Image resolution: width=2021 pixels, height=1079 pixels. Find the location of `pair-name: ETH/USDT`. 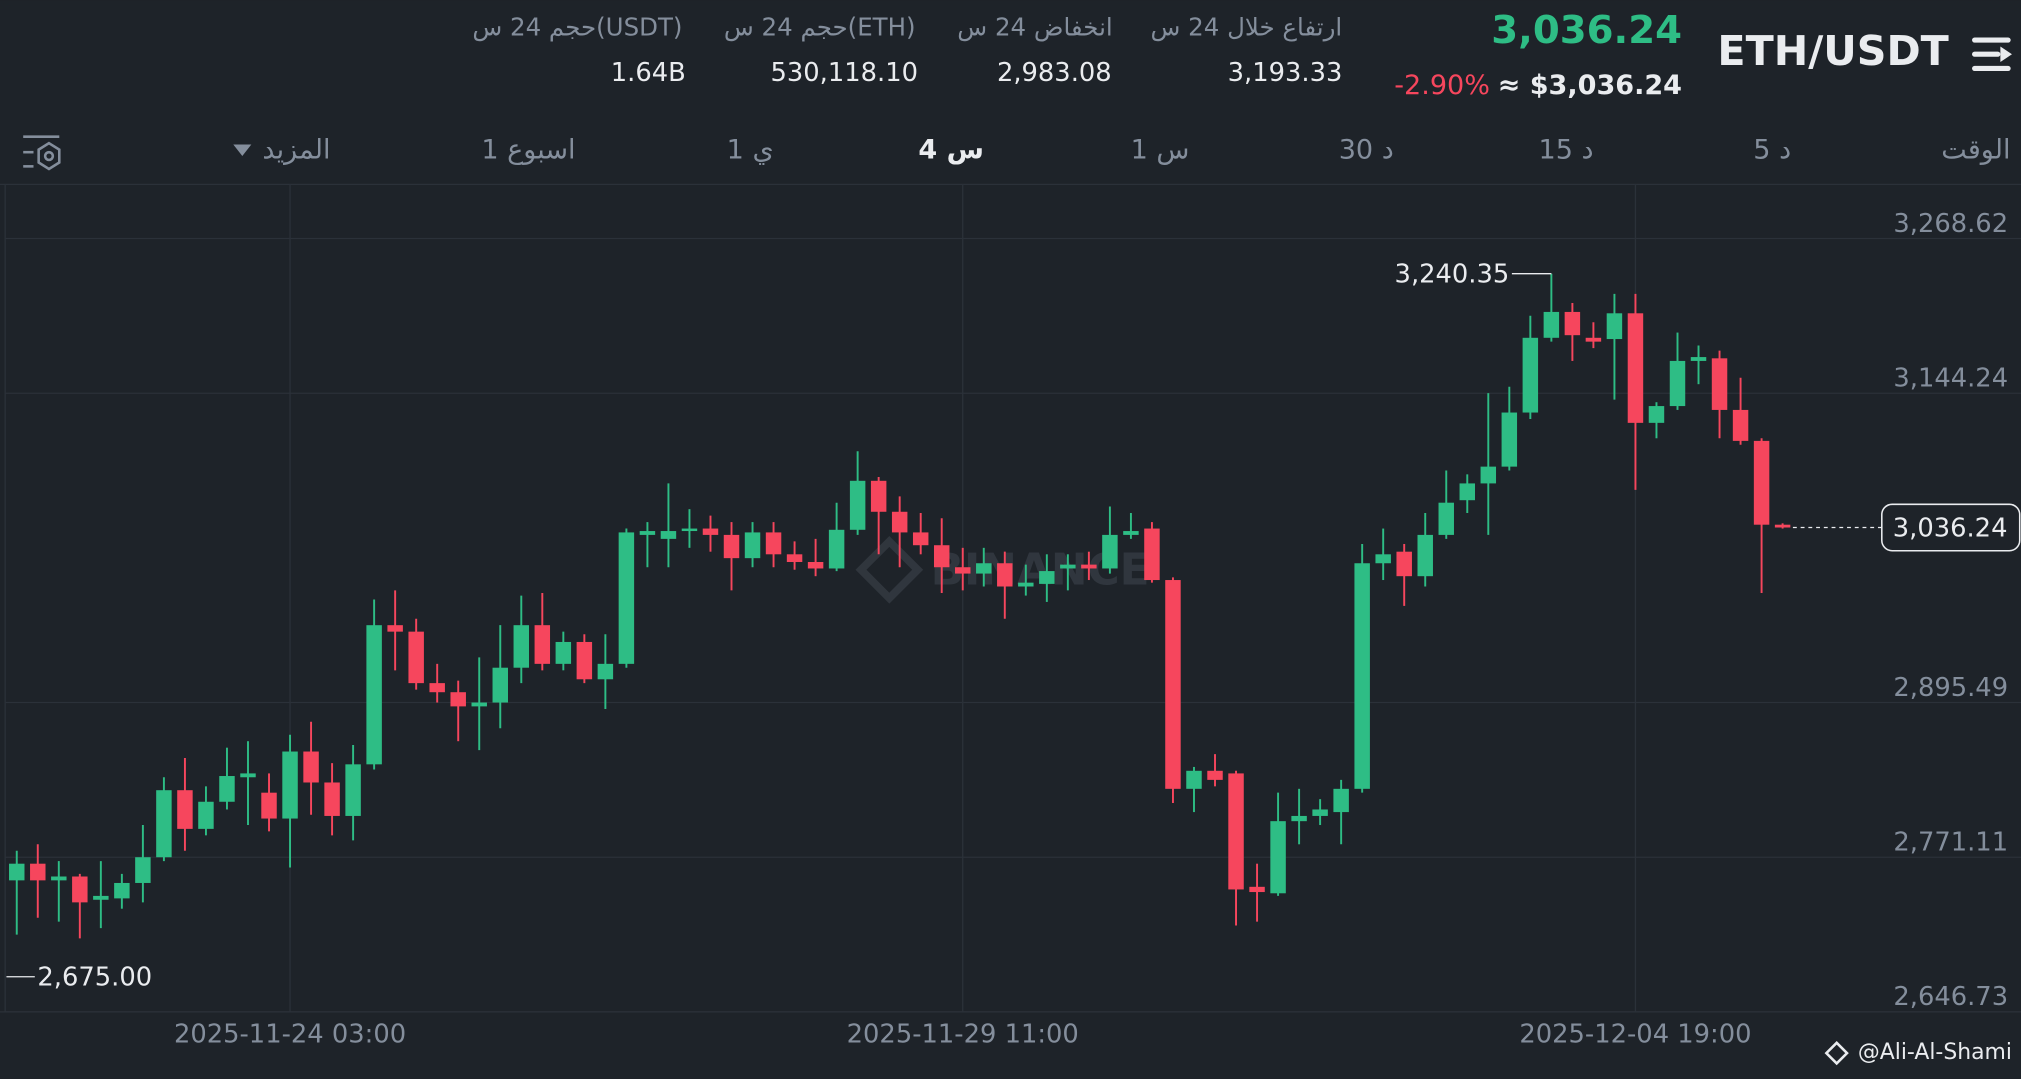

pair-name: ETH/USDT is located at coordinates (1832, 51).